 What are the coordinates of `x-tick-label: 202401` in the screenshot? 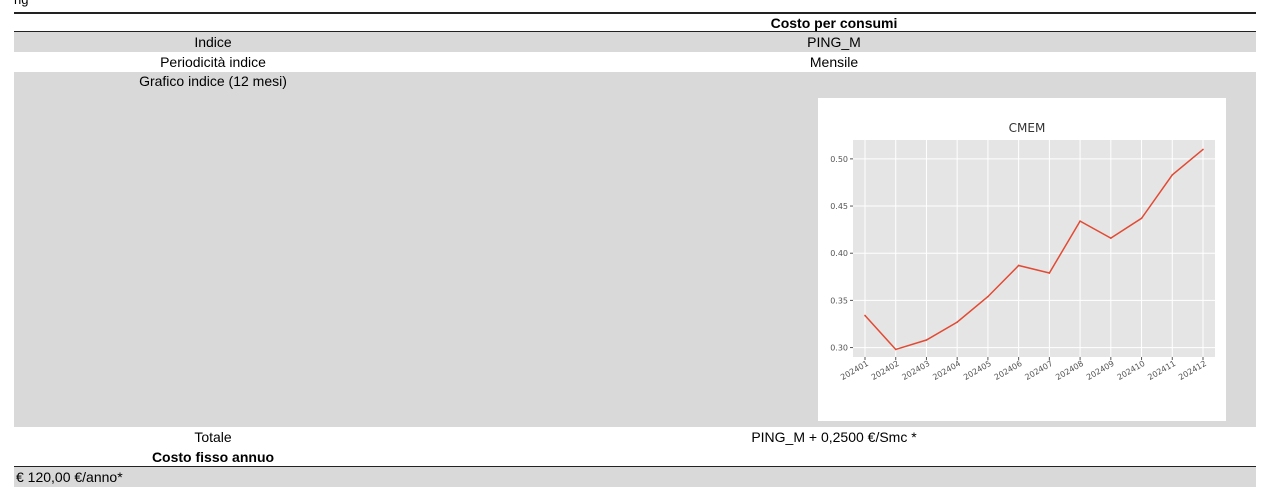 It's located at (854, 370).